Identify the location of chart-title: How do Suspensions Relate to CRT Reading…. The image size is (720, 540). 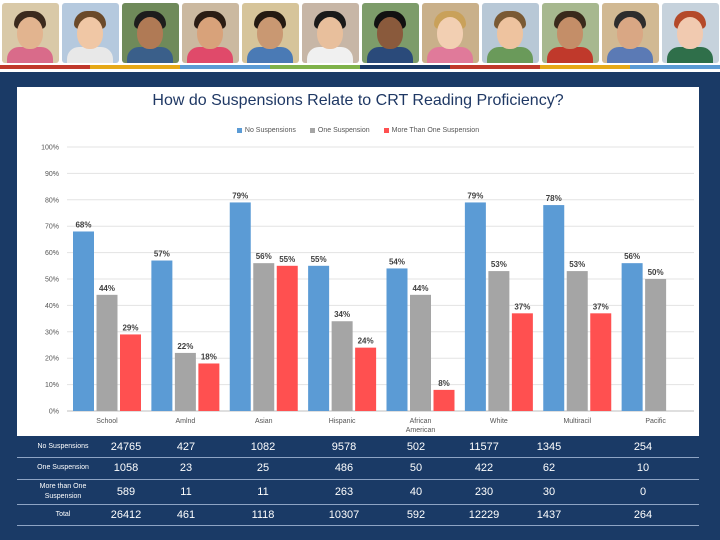
(358, 100).